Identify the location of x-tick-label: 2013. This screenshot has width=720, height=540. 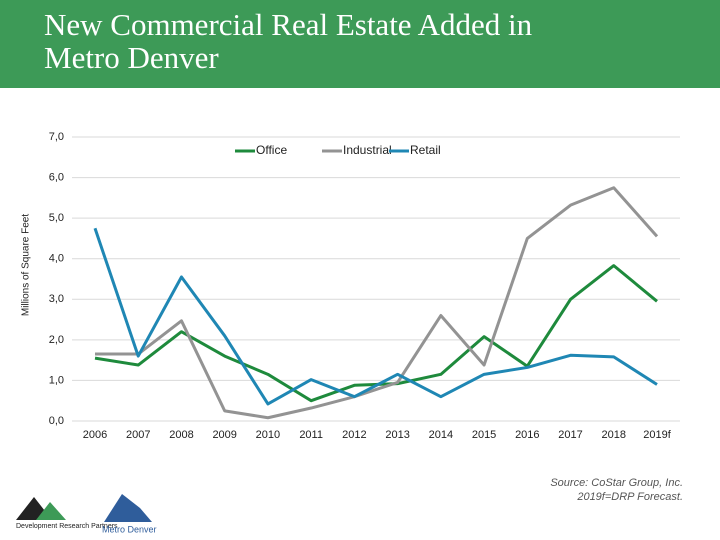
(397, 435).